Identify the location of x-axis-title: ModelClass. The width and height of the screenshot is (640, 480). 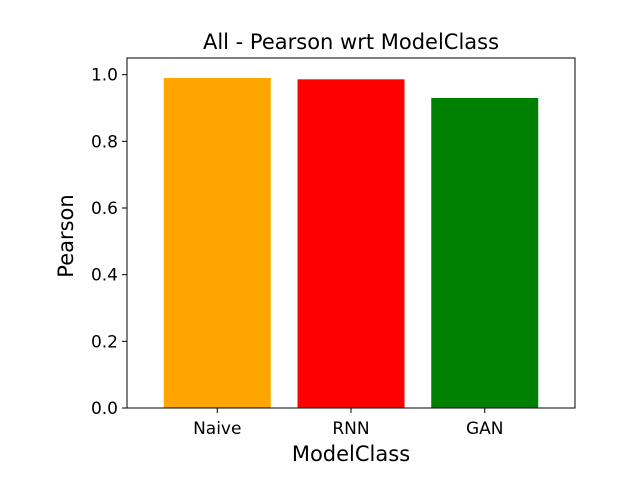
(351, 454).